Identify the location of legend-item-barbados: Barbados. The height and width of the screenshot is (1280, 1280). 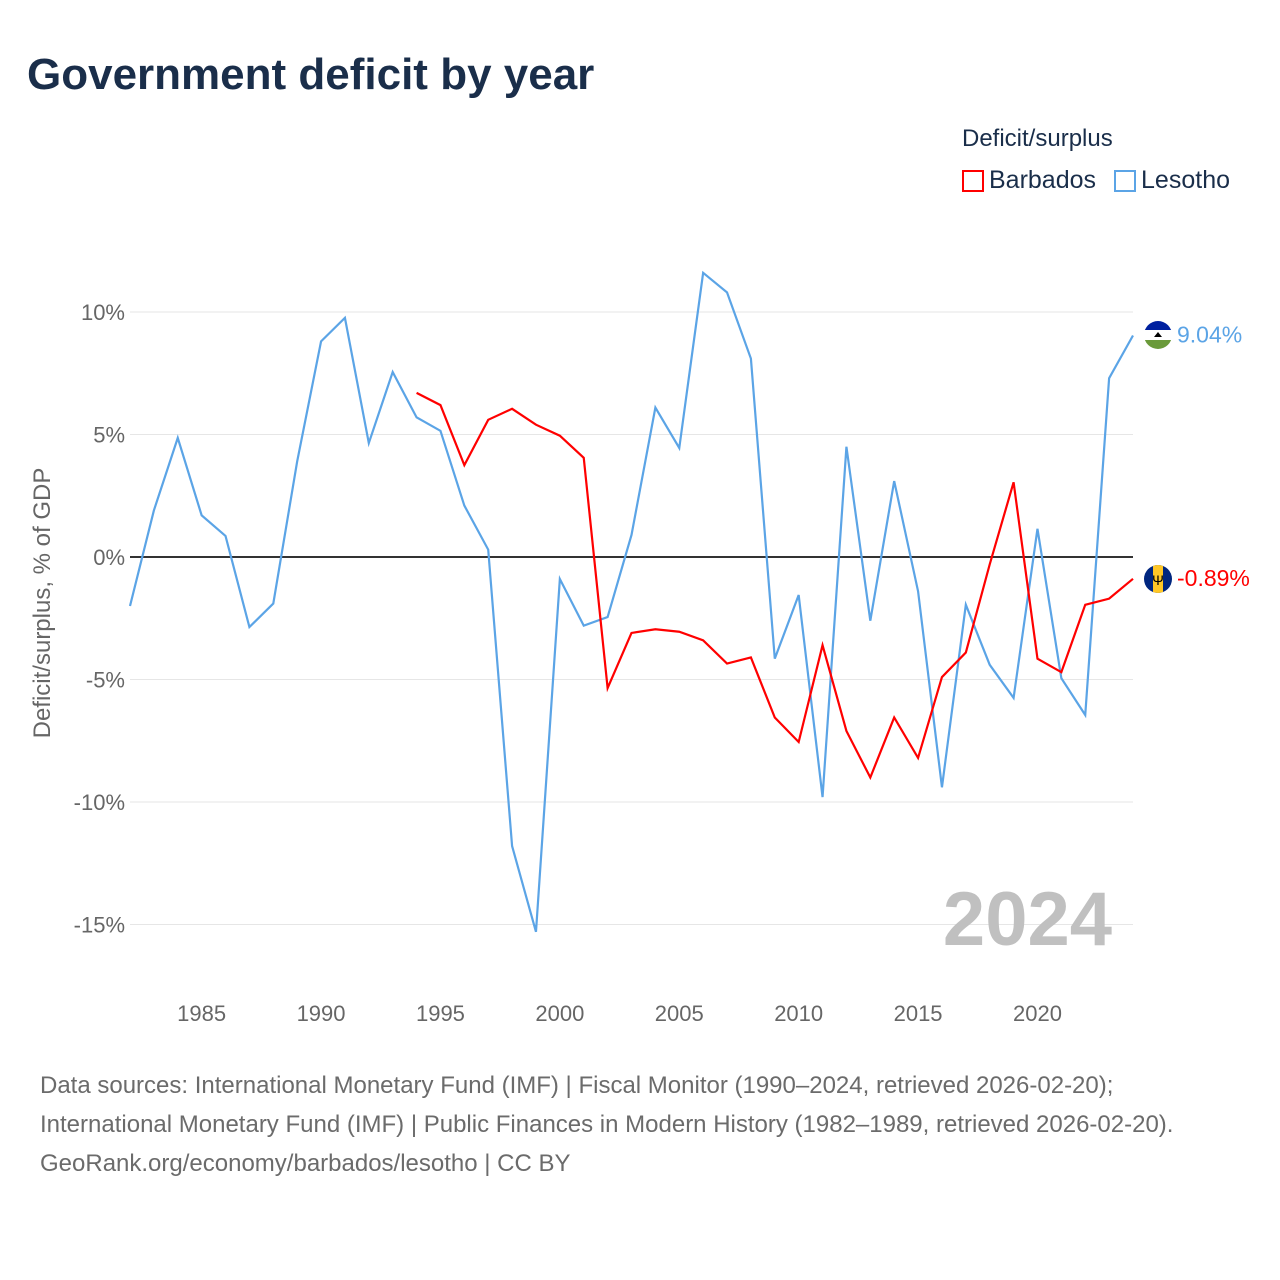
(1029, 180).